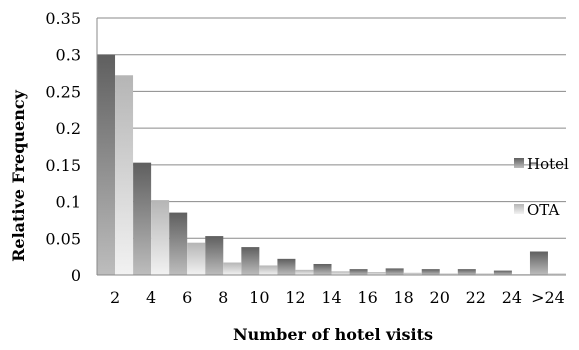  What do you see at coordinates (115, 297) in the screenshot?
I see `x-tick-label: 2` at bounding box center [115, 297].